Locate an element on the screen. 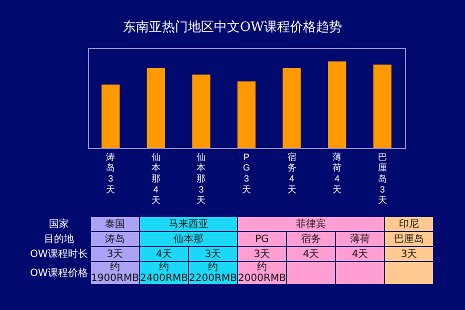 This screenshot has width=465, height=310. data-label: 约 2000RMB is located at coordinates (262, 273).